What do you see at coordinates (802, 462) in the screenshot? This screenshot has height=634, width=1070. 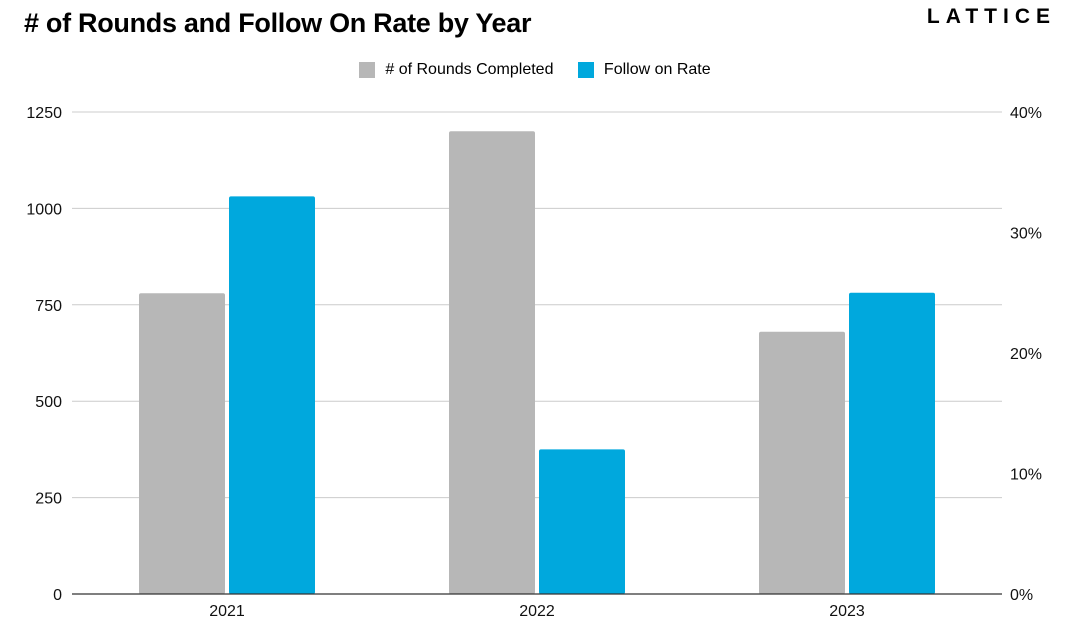 I see `bar-rounds-2023` at bounding box center [802, 462].